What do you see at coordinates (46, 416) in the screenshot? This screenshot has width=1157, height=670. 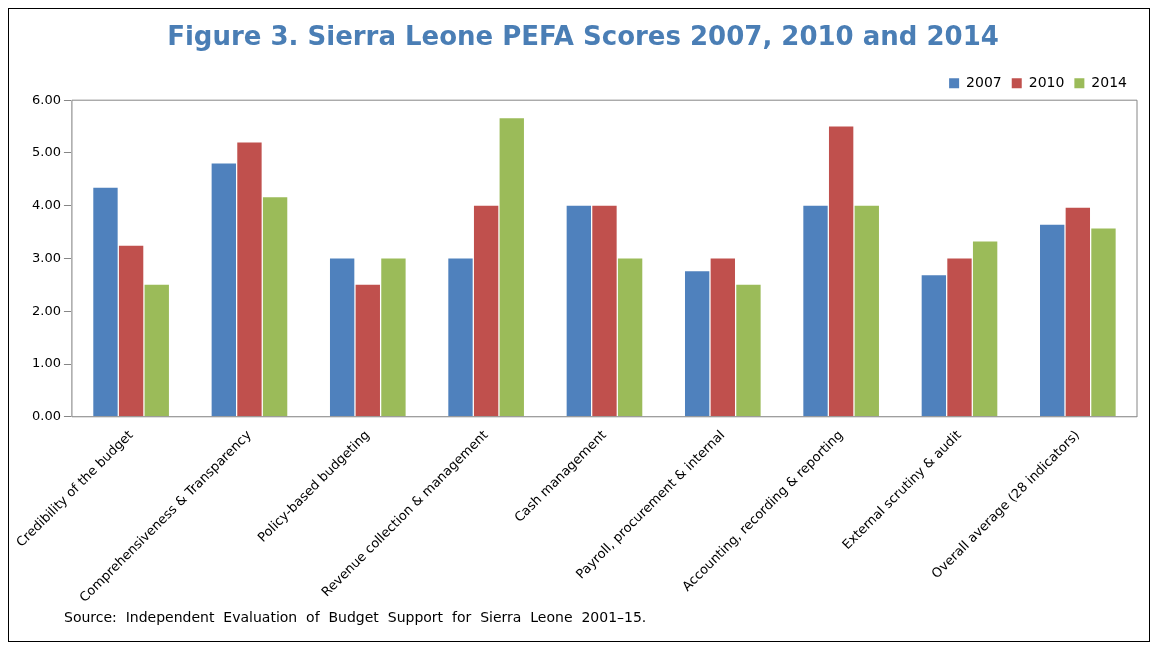 I see `y-tick-label: 0.00` at bounding box center [46, 416].